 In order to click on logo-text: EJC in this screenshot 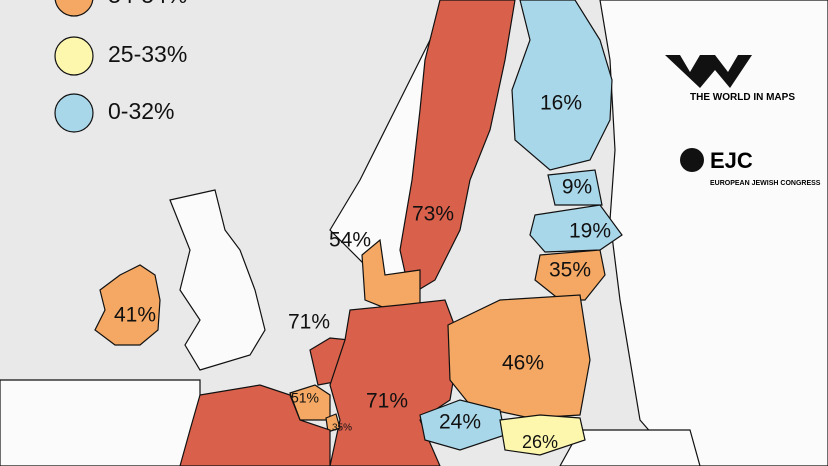, I will do `click(731, 160)`.